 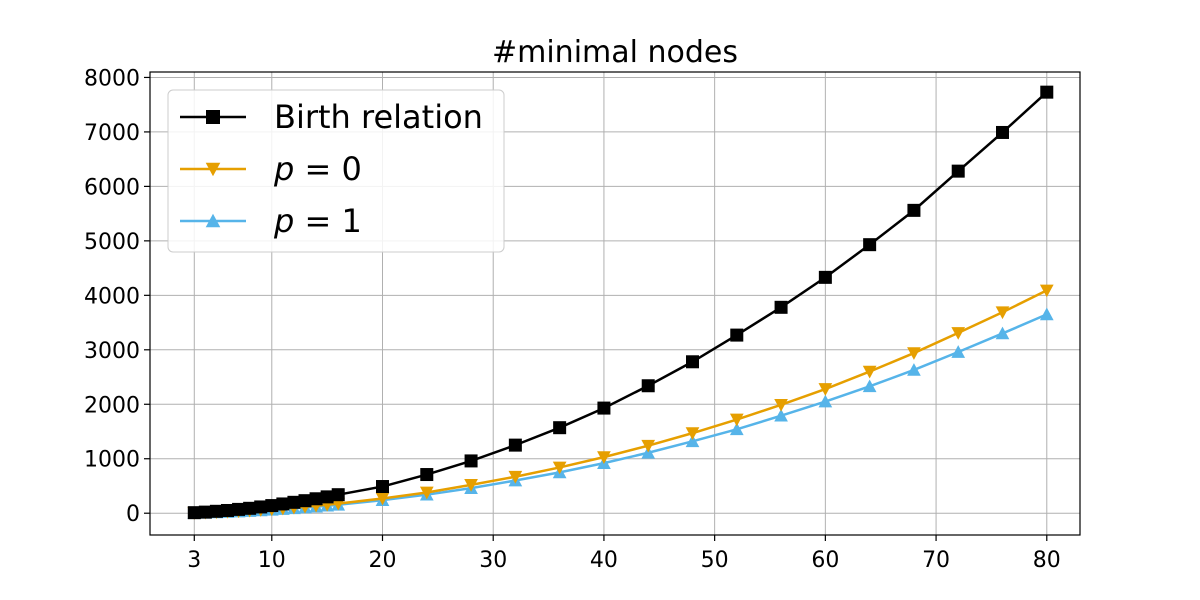 What do you see at coordinates (112, 296) in the screenshot?
I see `y-tick-label: 4000` at bounding box center [112, 296].